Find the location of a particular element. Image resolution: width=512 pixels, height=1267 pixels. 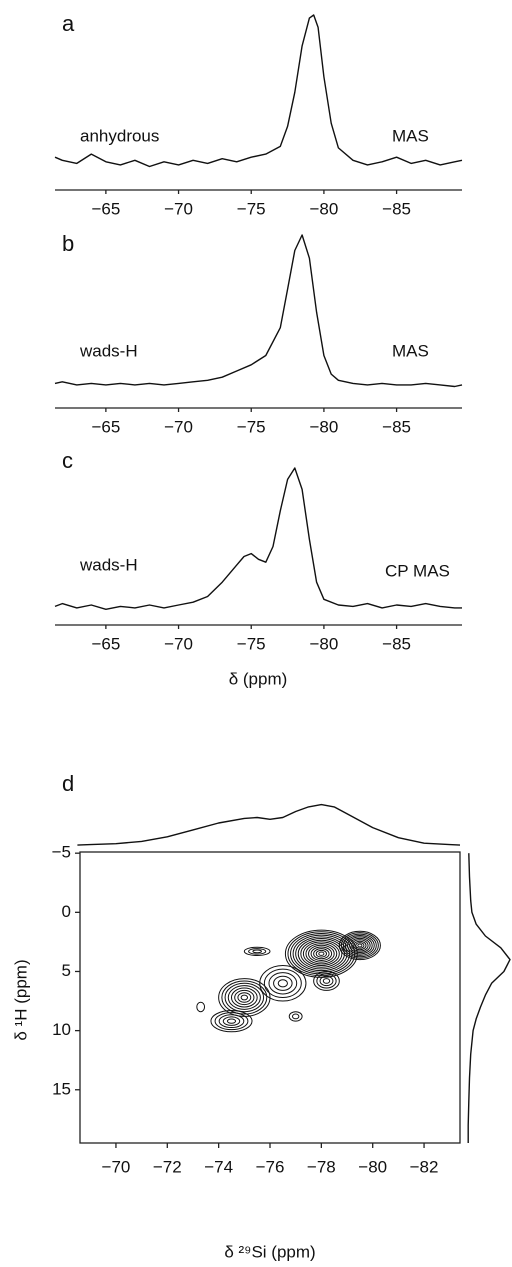

y-tick-label: −5 is located at coordinates (61, 852).